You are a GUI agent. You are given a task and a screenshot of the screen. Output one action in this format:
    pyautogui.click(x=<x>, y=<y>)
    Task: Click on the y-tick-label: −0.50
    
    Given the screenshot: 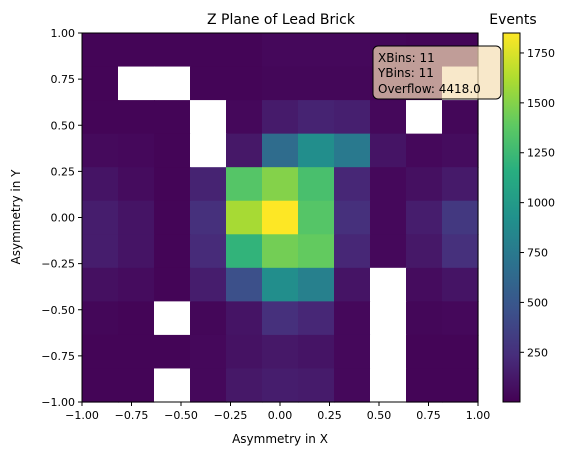 What is the action you would take?
    pyautogui.click(x=58, y=310)
    